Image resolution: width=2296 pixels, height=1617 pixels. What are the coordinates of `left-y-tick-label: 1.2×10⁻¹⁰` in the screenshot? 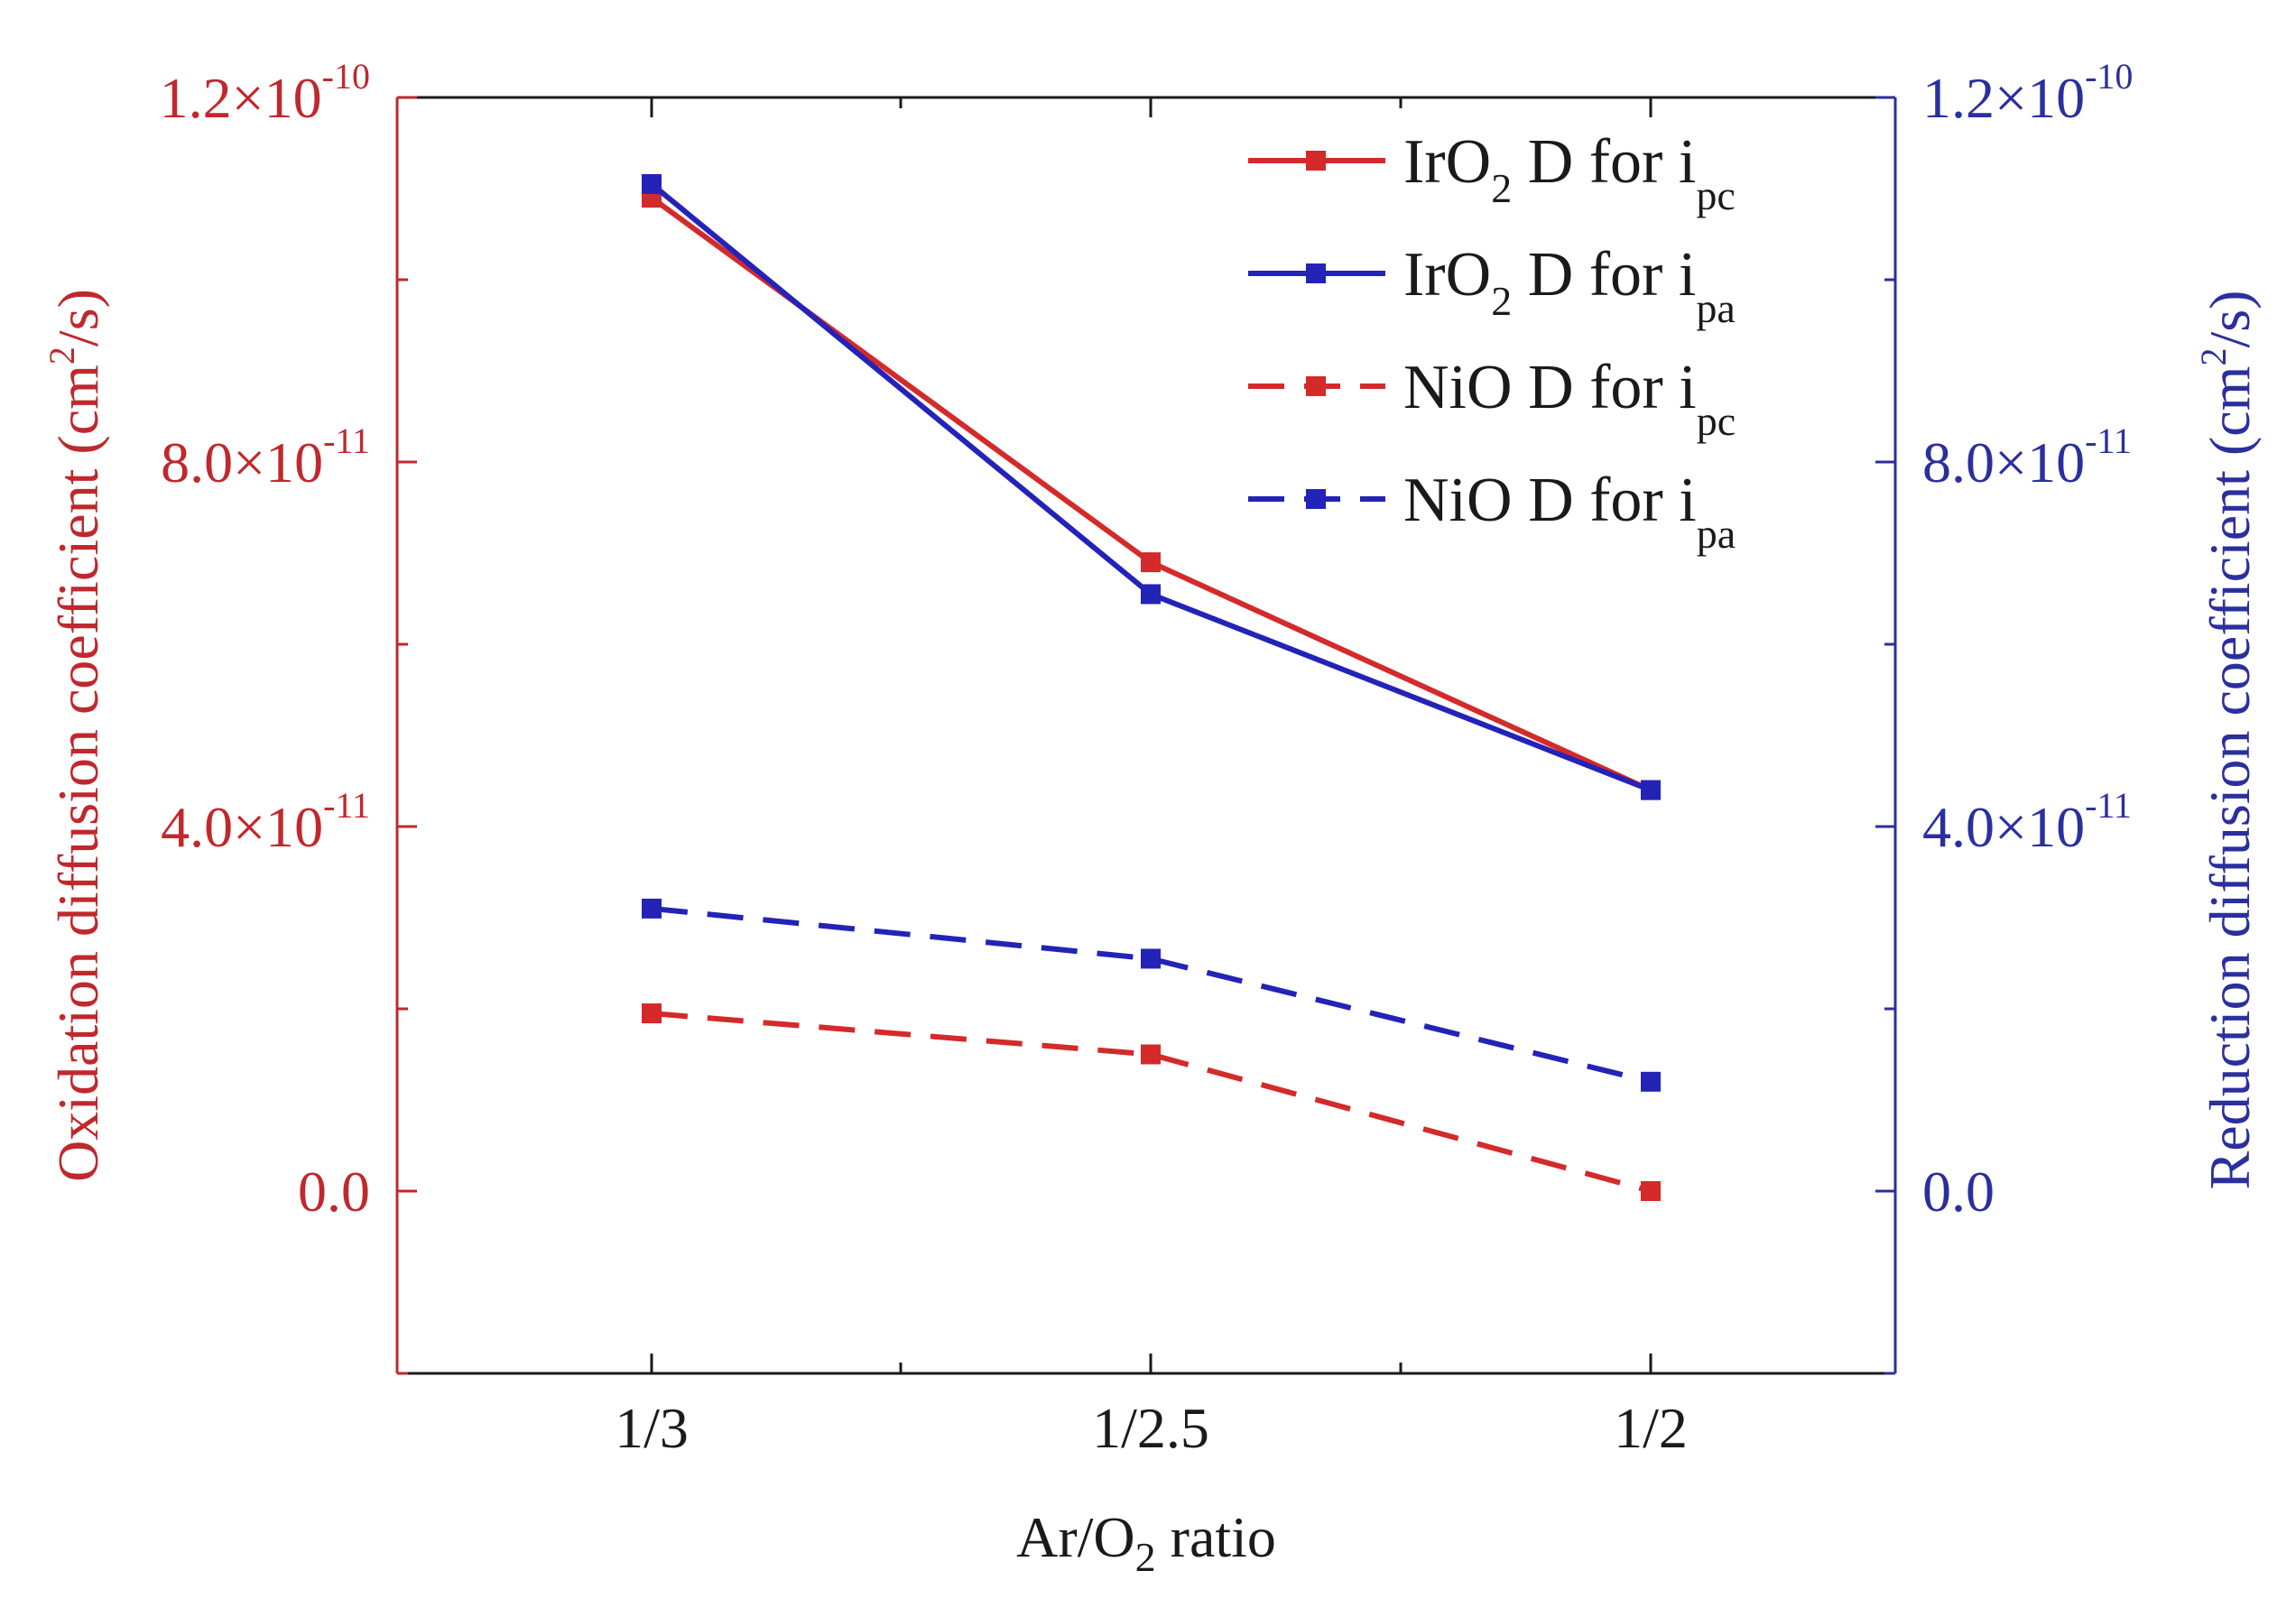 It's located at (265, 93).